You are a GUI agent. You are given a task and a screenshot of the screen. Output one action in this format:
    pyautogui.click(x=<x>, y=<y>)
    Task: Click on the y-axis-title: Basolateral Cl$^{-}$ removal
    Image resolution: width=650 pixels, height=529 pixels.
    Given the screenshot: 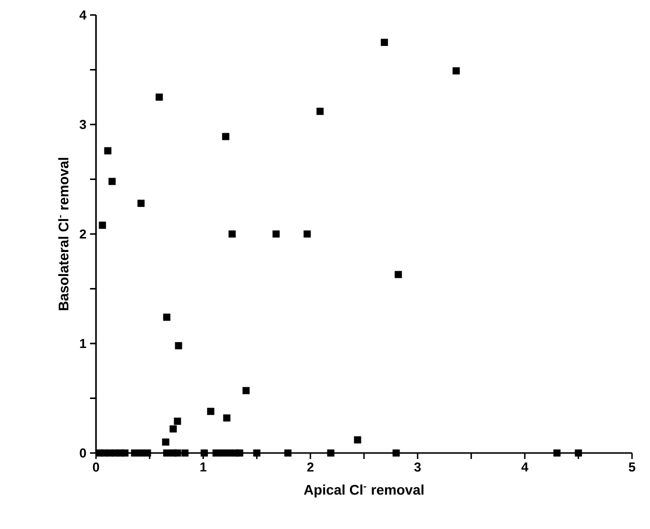 What is the action you would take?
    pyautogui.click(x=63, y=234)
    